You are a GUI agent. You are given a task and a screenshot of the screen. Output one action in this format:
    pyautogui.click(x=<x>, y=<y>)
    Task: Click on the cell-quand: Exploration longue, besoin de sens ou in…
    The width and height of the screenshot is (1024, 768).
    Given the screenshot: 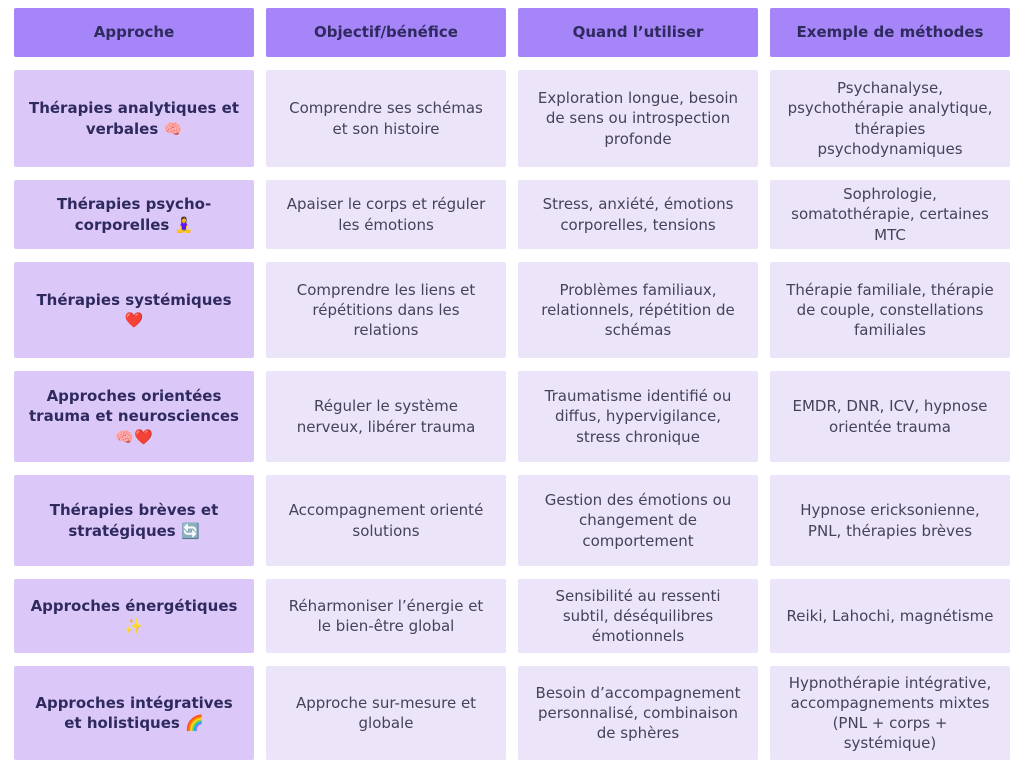 What is the action you would take?
    pyautogui.click(x=638, y=118)
    